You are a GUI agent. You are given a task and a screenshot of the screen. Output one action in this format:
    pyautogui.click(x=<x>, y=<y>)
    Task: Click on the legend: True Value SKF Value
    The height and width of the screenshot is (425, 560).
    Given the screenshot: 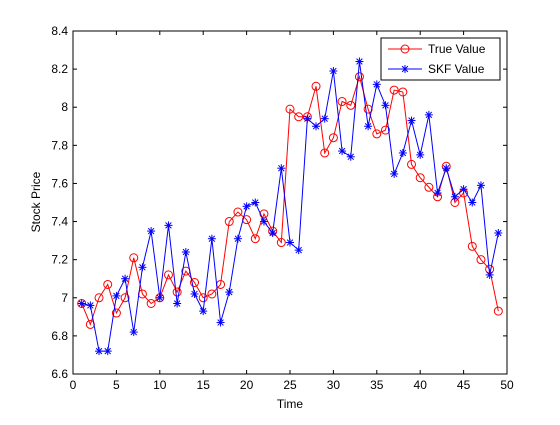 What is the action you would take?
    pyautogui.click(x=440, y=59)
    